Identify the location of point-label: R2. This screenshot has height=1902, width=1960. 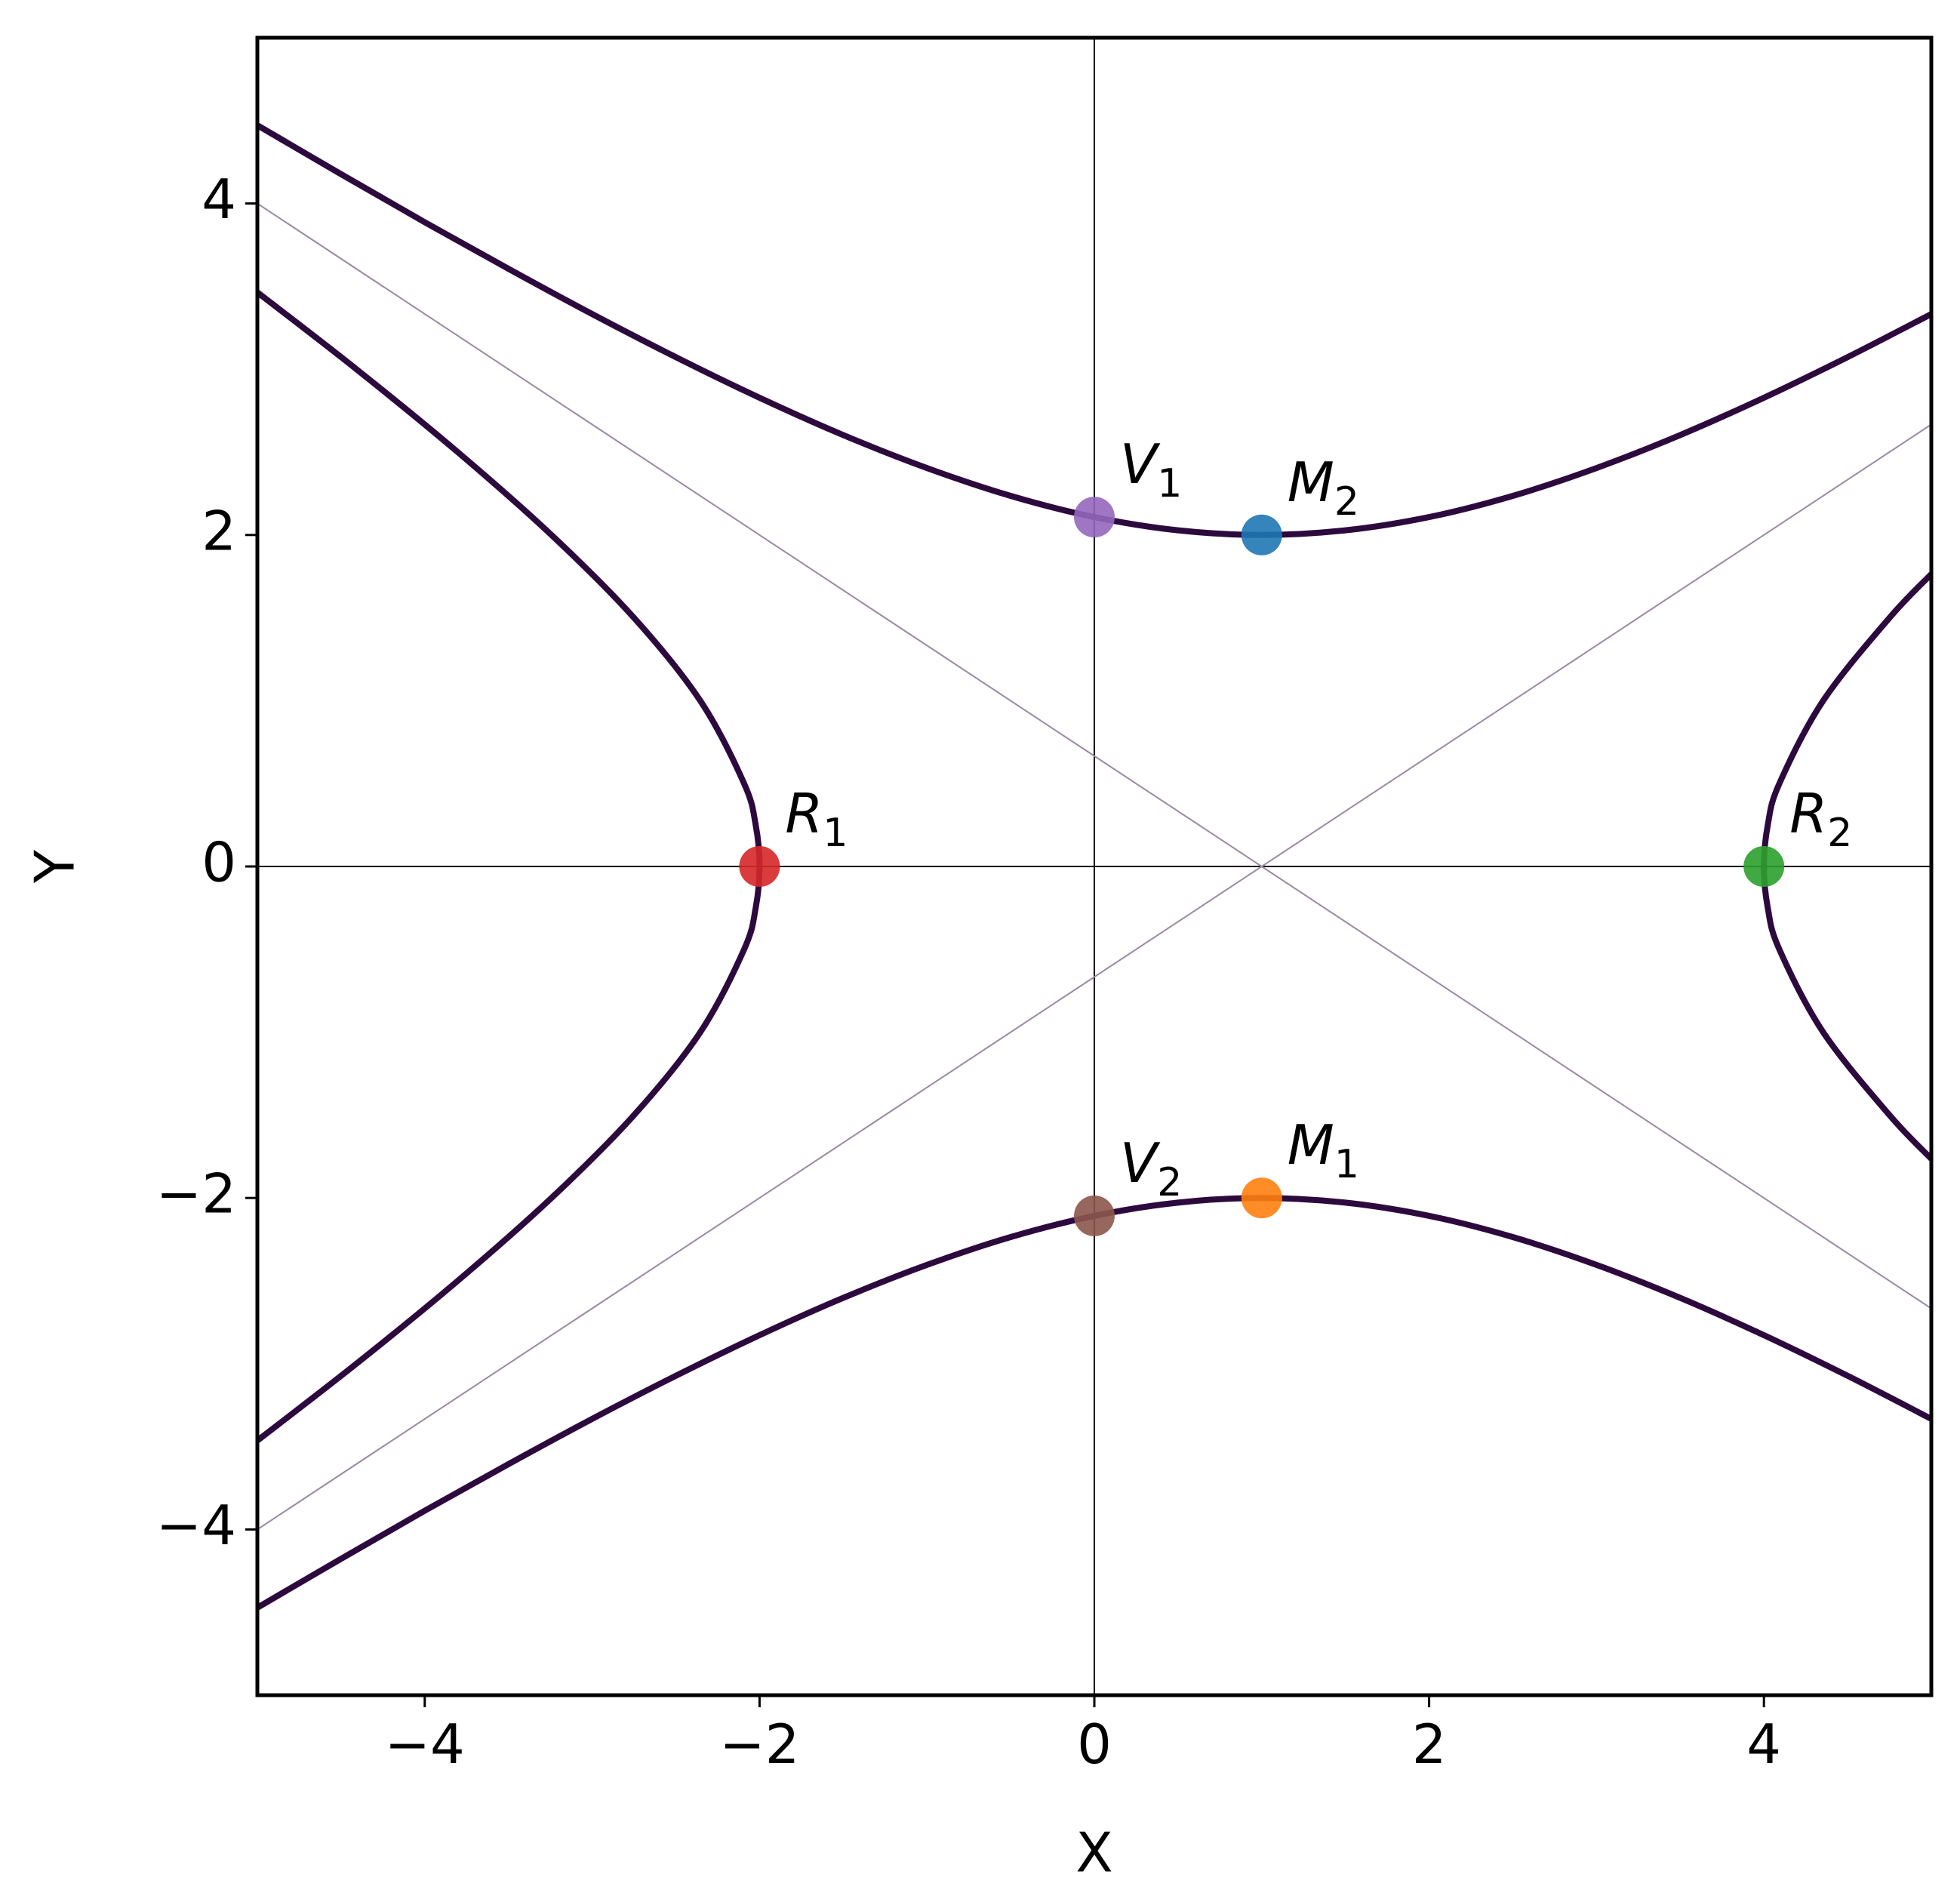
(1820, 819).